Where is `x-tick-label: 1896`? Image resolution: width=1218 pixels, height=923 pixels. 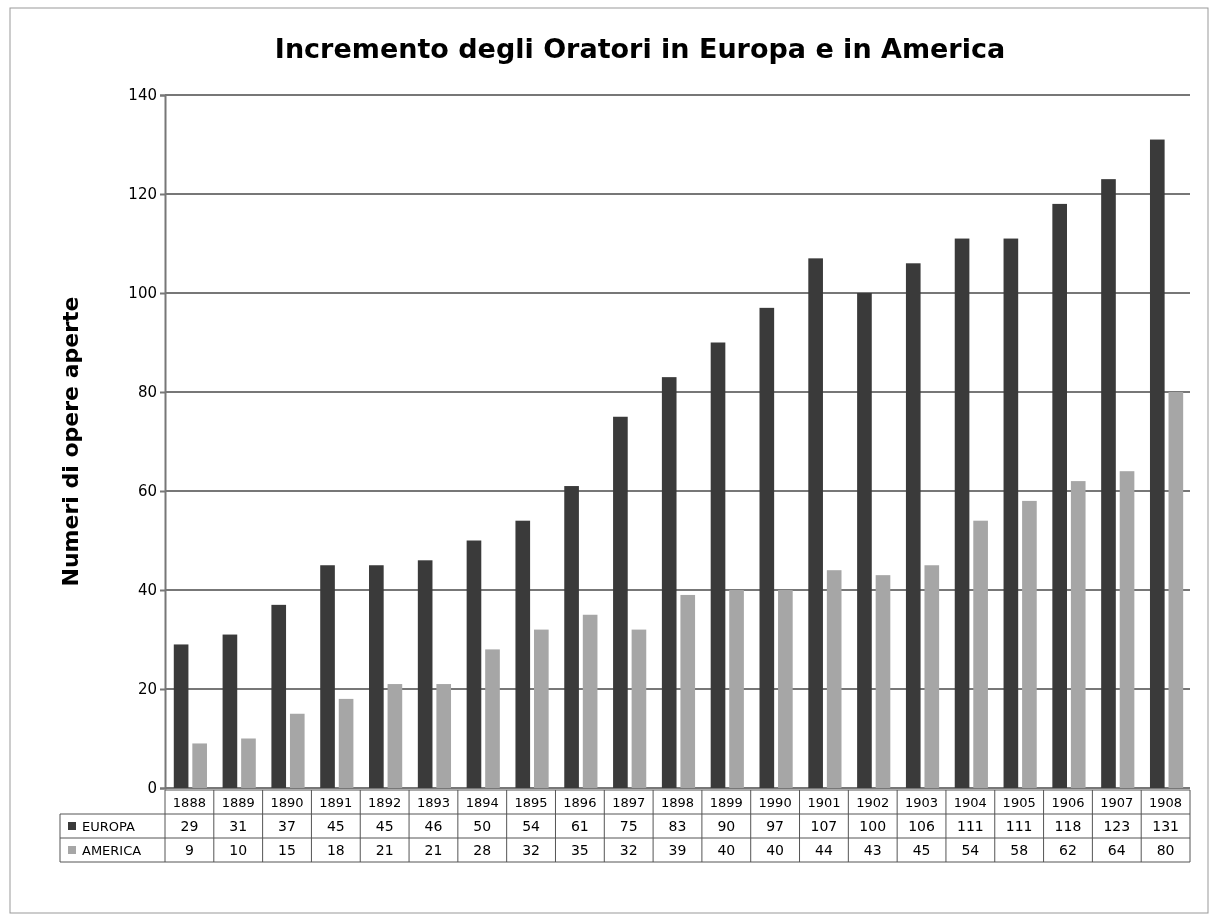 x-tick-label: 1896 is located at coordinates (580, 802).